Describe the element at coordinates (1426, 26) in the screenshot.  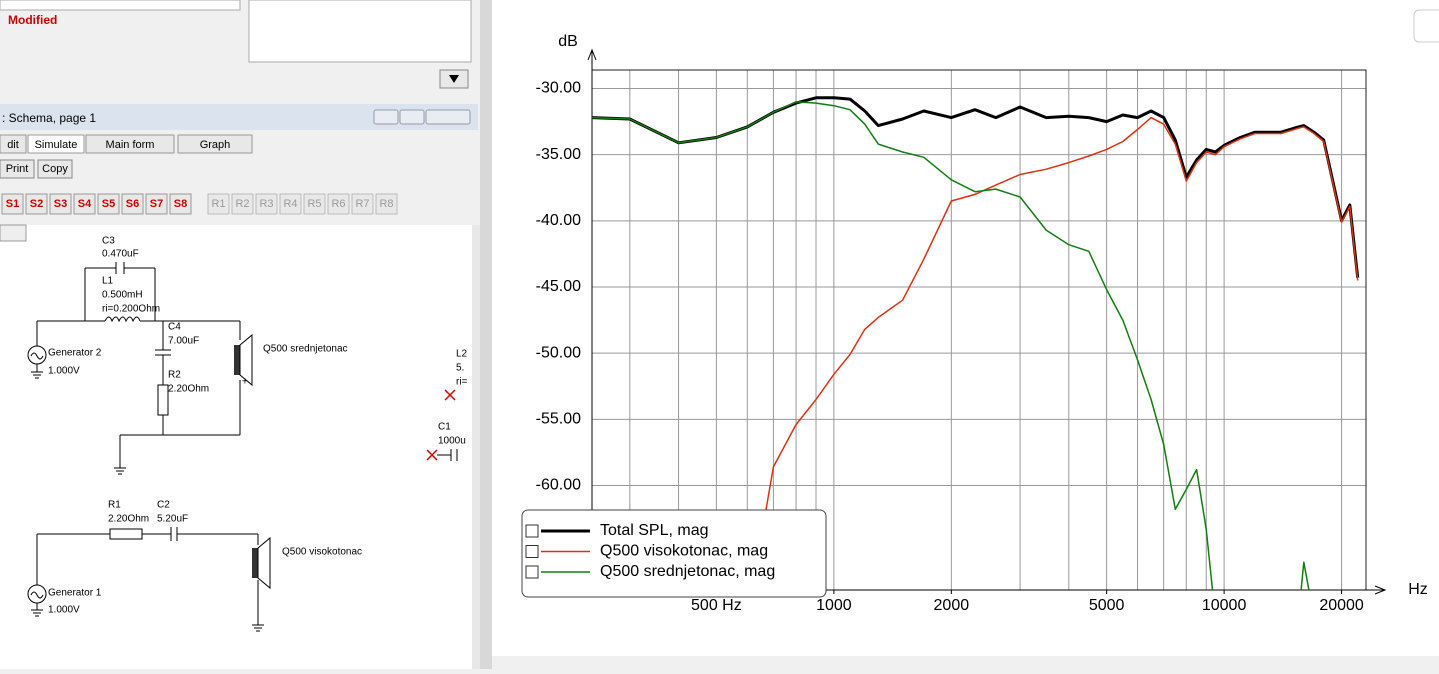
I see `panel-button` at that location.